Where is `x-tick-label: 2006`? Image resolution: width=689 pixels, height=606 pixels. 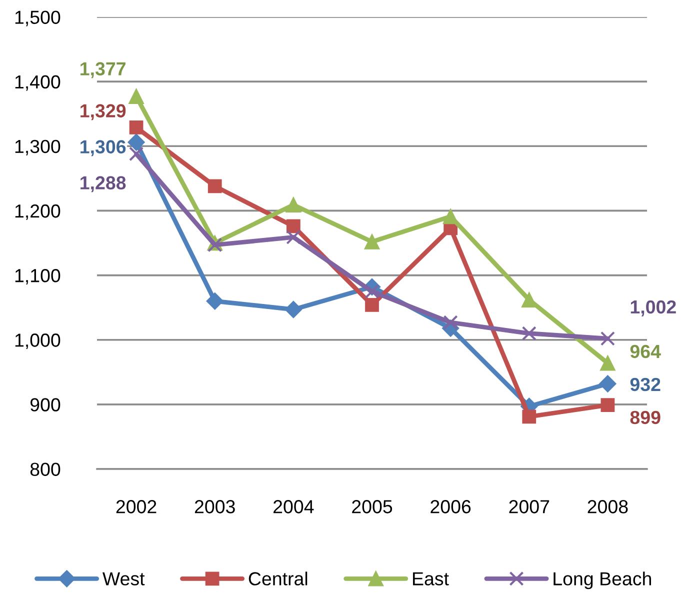 x-tick-label: 2006 is located at coordinates (450, 507).